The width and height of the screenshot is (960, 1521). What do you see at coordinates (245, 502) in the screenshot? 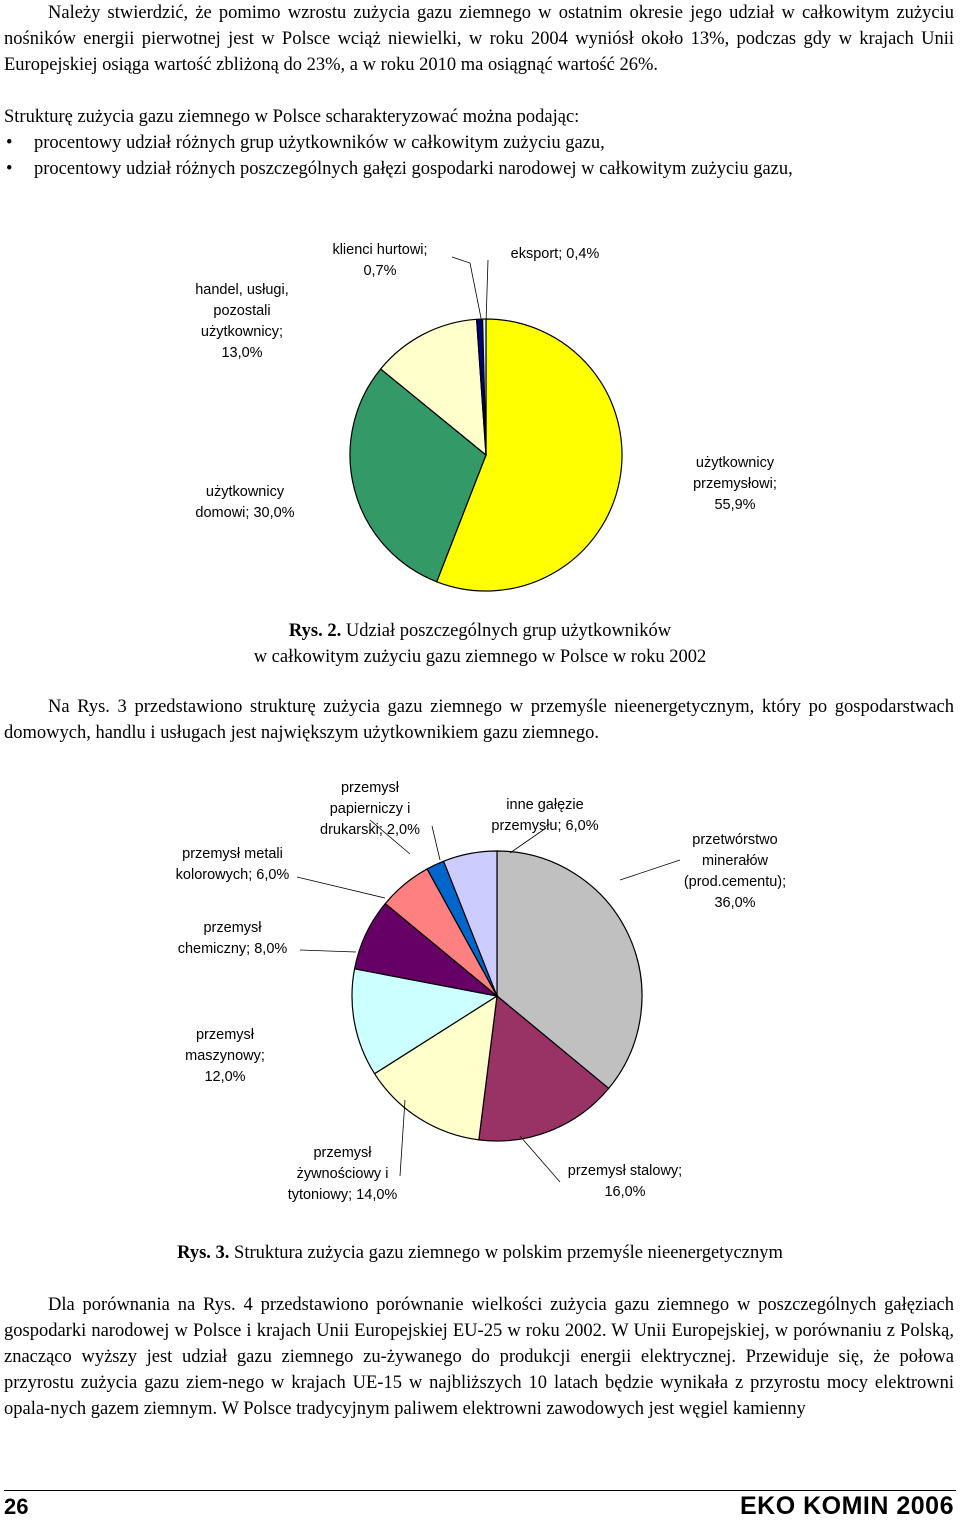
I see `pie-label: użytkownicy domowi; 30,0%` at bounding box center [245, 502].